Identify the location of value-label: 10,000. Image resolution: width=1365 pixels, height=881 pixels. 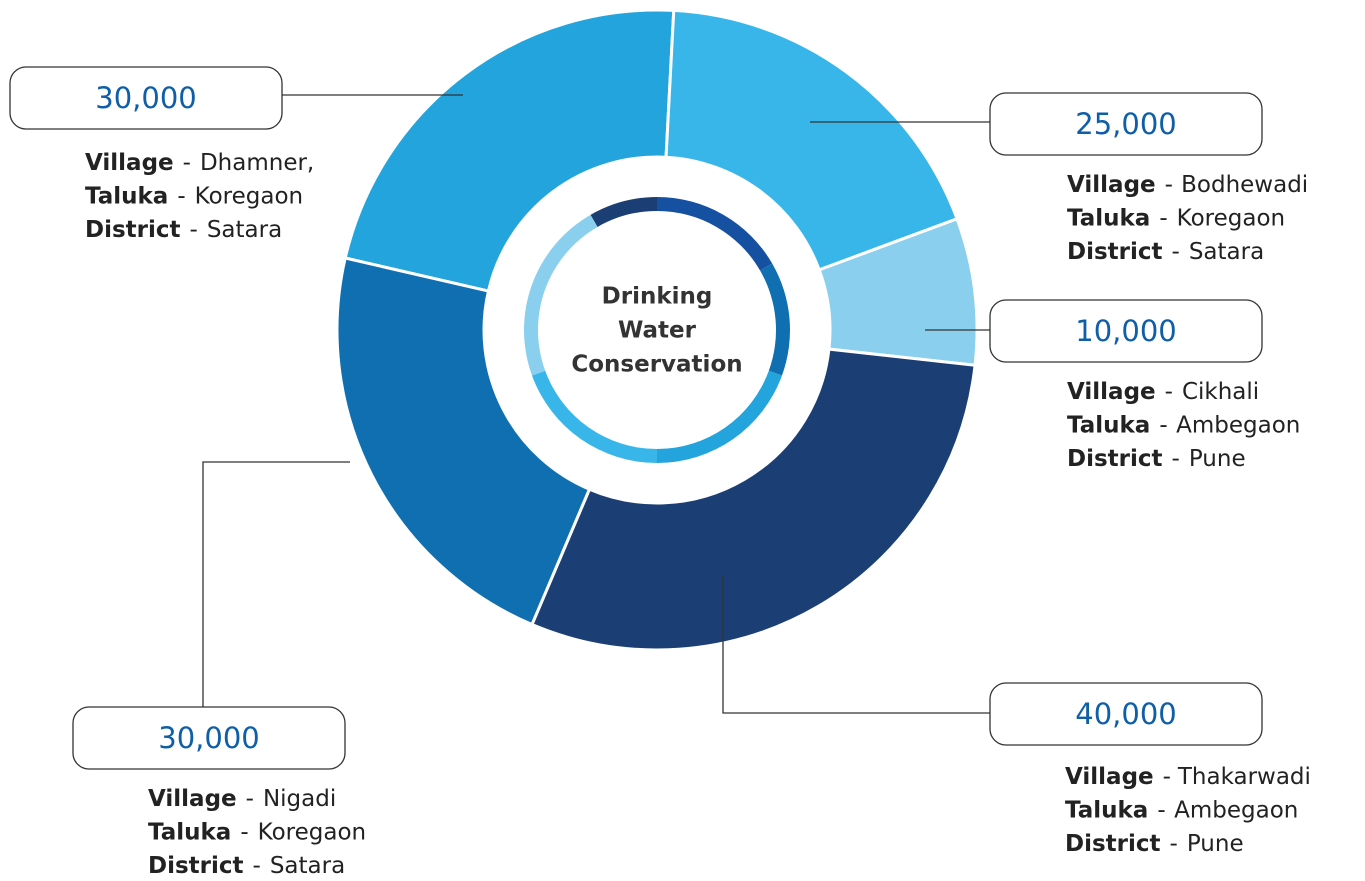
(1125, 331).